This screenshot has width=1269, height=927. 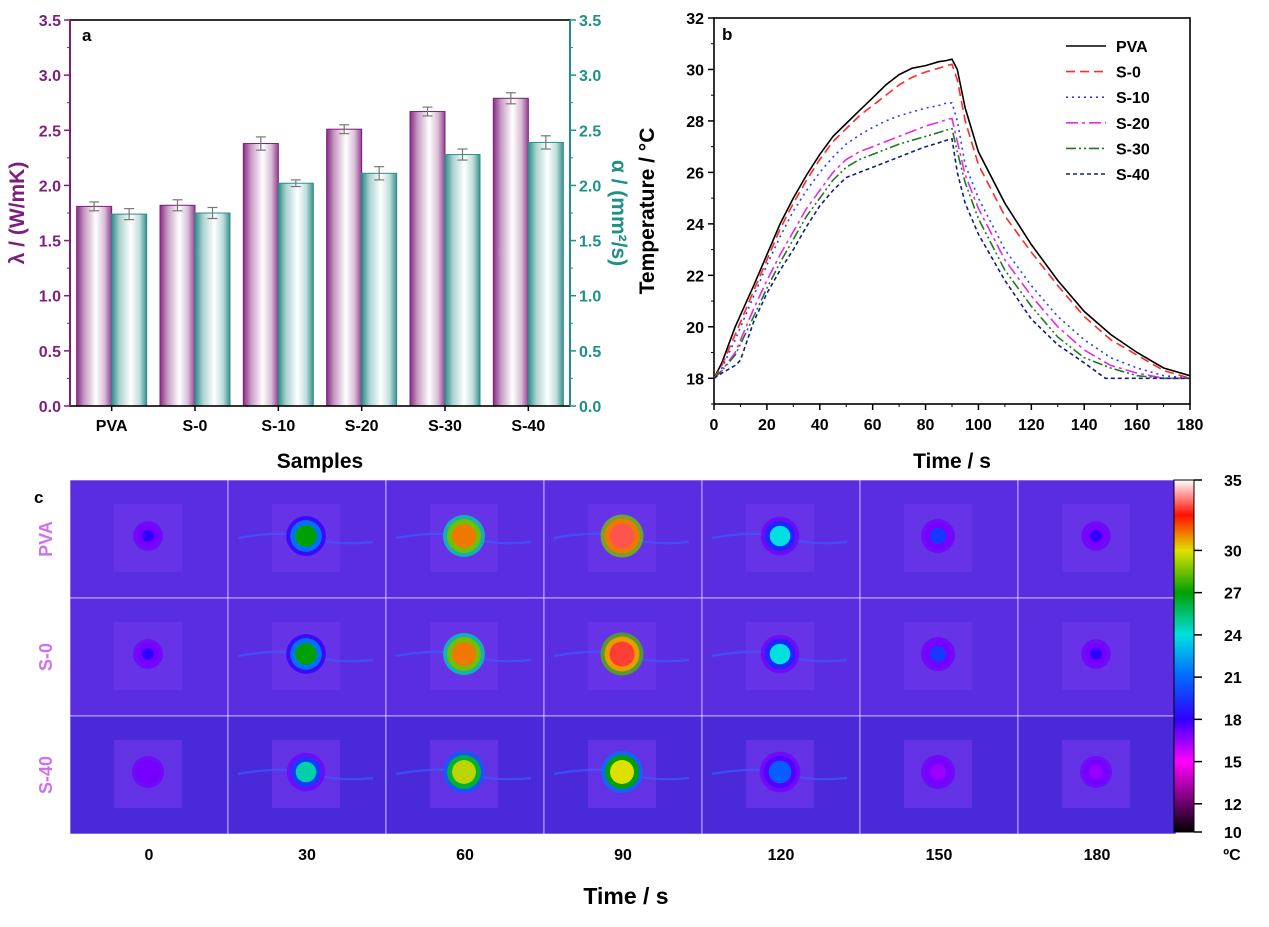 I want to click on panel-a-label: a, so click(x=87, y=35).